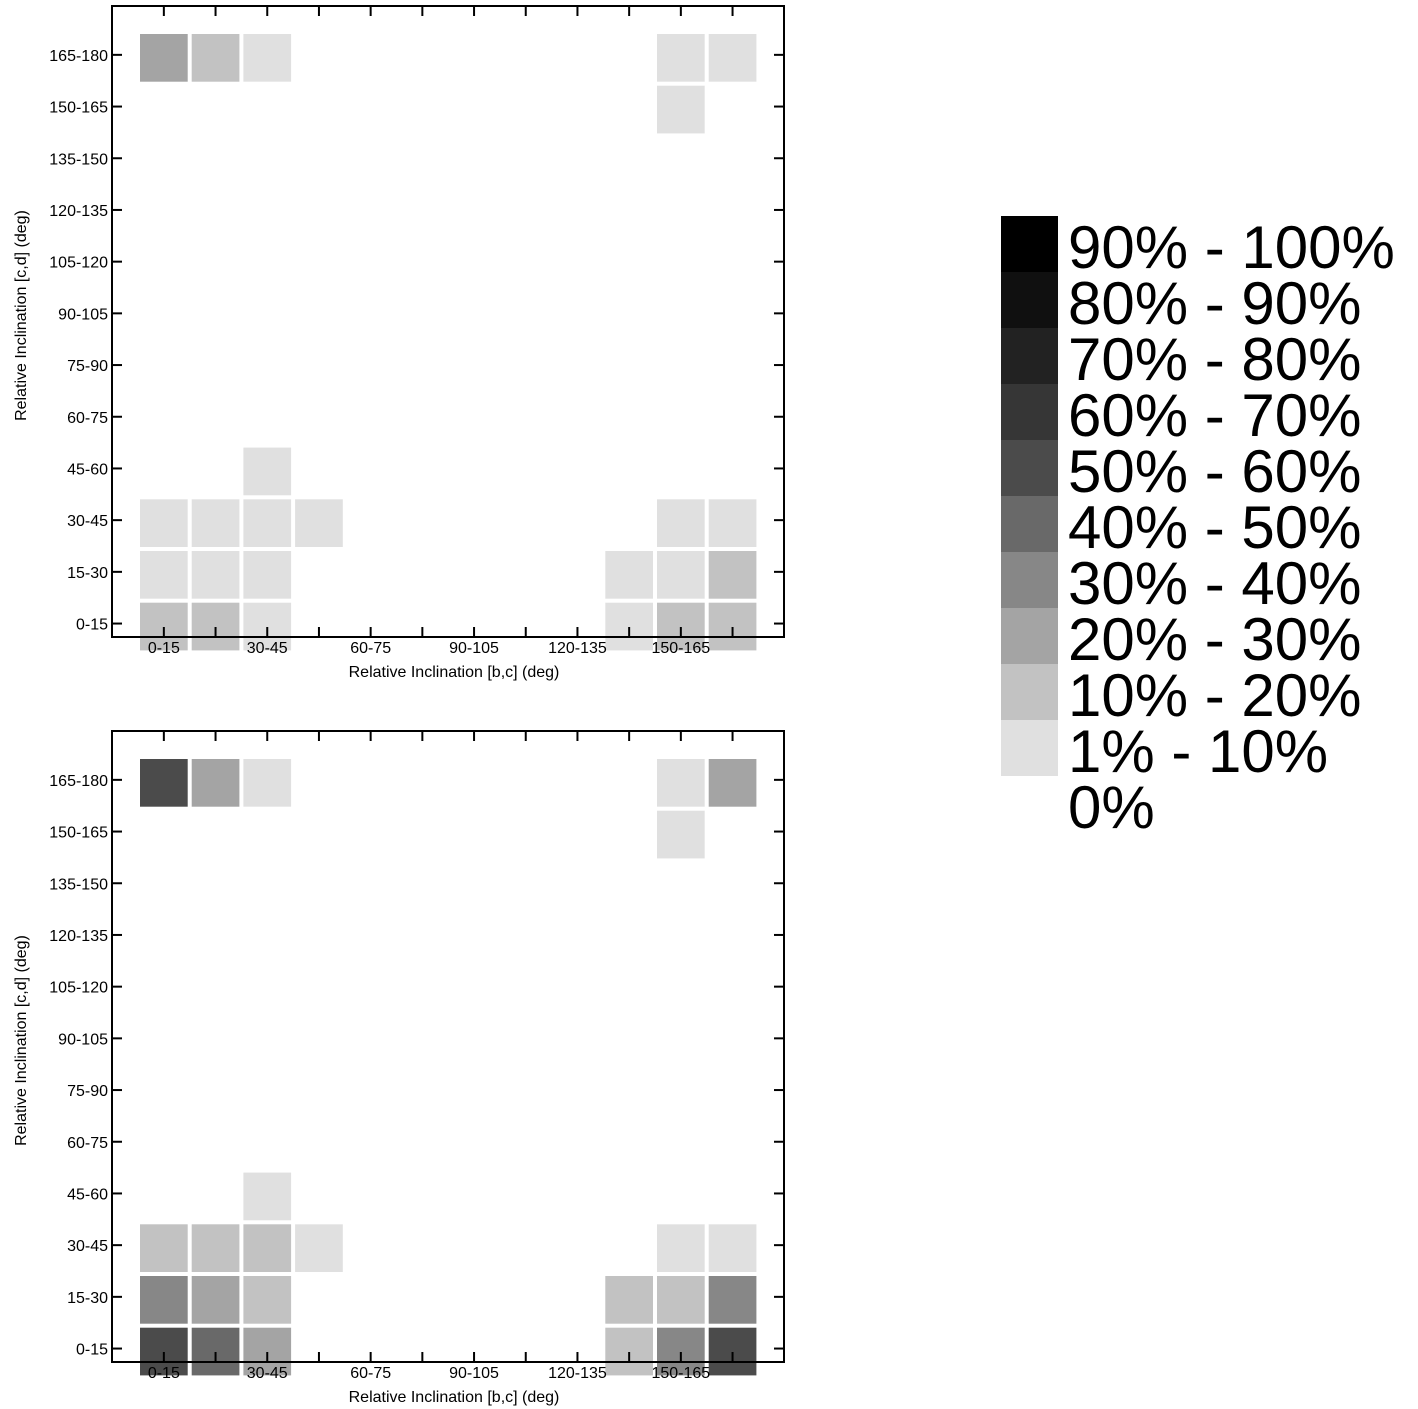  I want to click on legend-label: 1% - 10%, so click(1198, 751).